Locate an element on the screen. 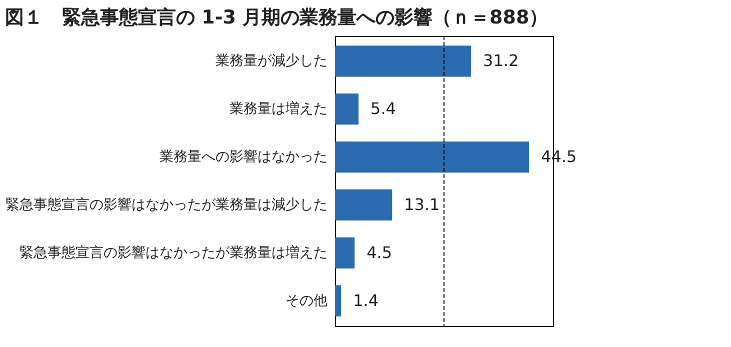 This screenshot has width=731, height=347. chart-title: 図１ 緊急事態宣言の 1-3 月期の業務量への影響（ｎ＝888） is located at coordinates (276, 17).